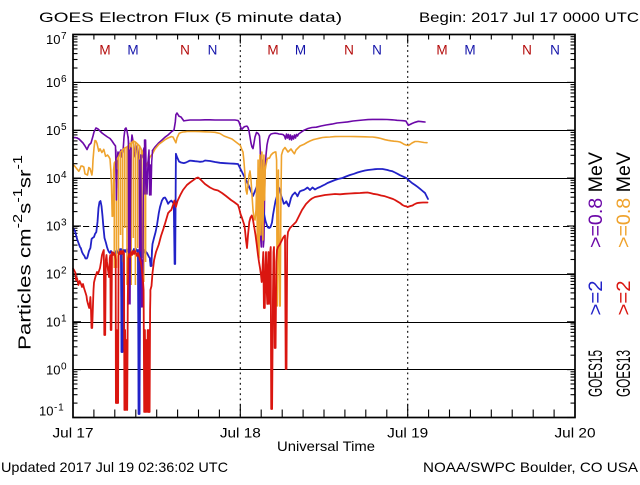 This screenshot has width=640, height=485. I want to click on svg-text:Updated 2017 Jul 19 02:36:02 U: Updated 2017 Jul 19 02:36:02 UTC, so click(114, 467).